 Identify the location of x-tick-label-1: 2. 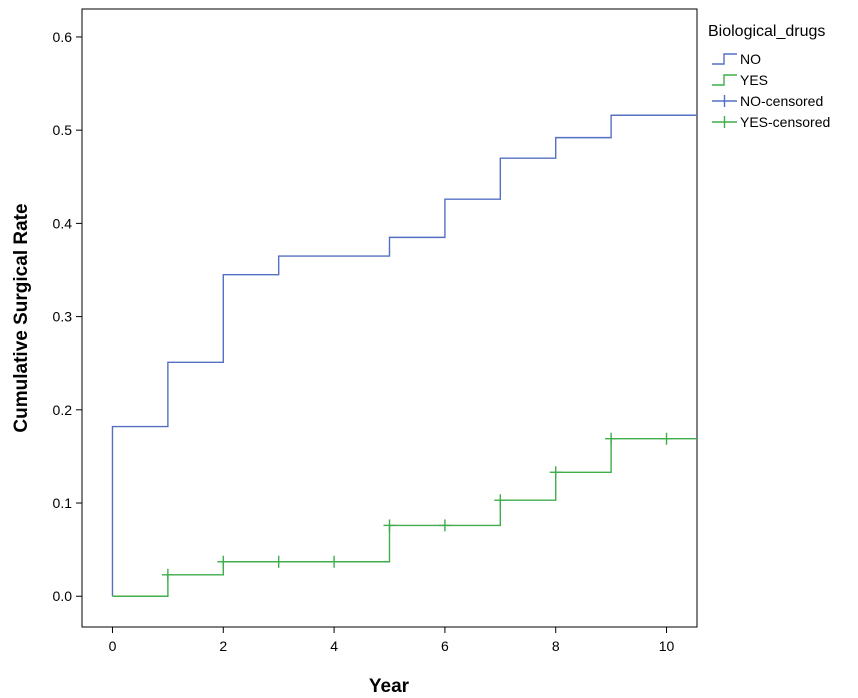
(223, 646).